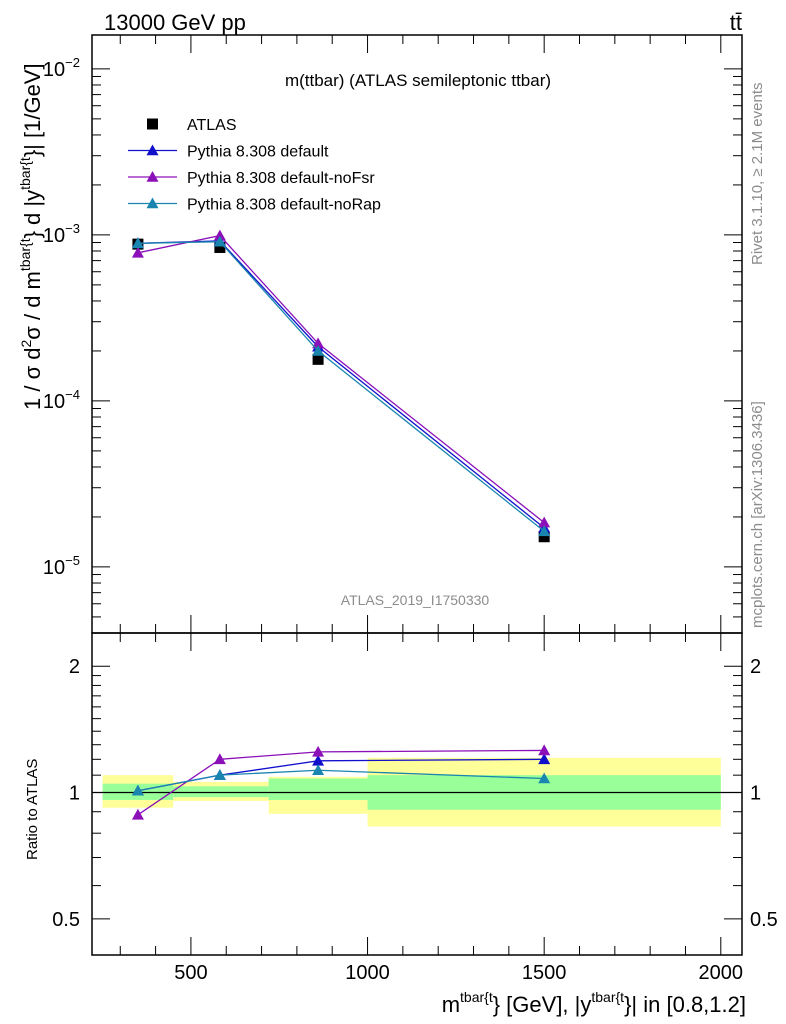  I want to click on ratio-y-axis-label: Ratio to ATLAS, so click(32, 809).